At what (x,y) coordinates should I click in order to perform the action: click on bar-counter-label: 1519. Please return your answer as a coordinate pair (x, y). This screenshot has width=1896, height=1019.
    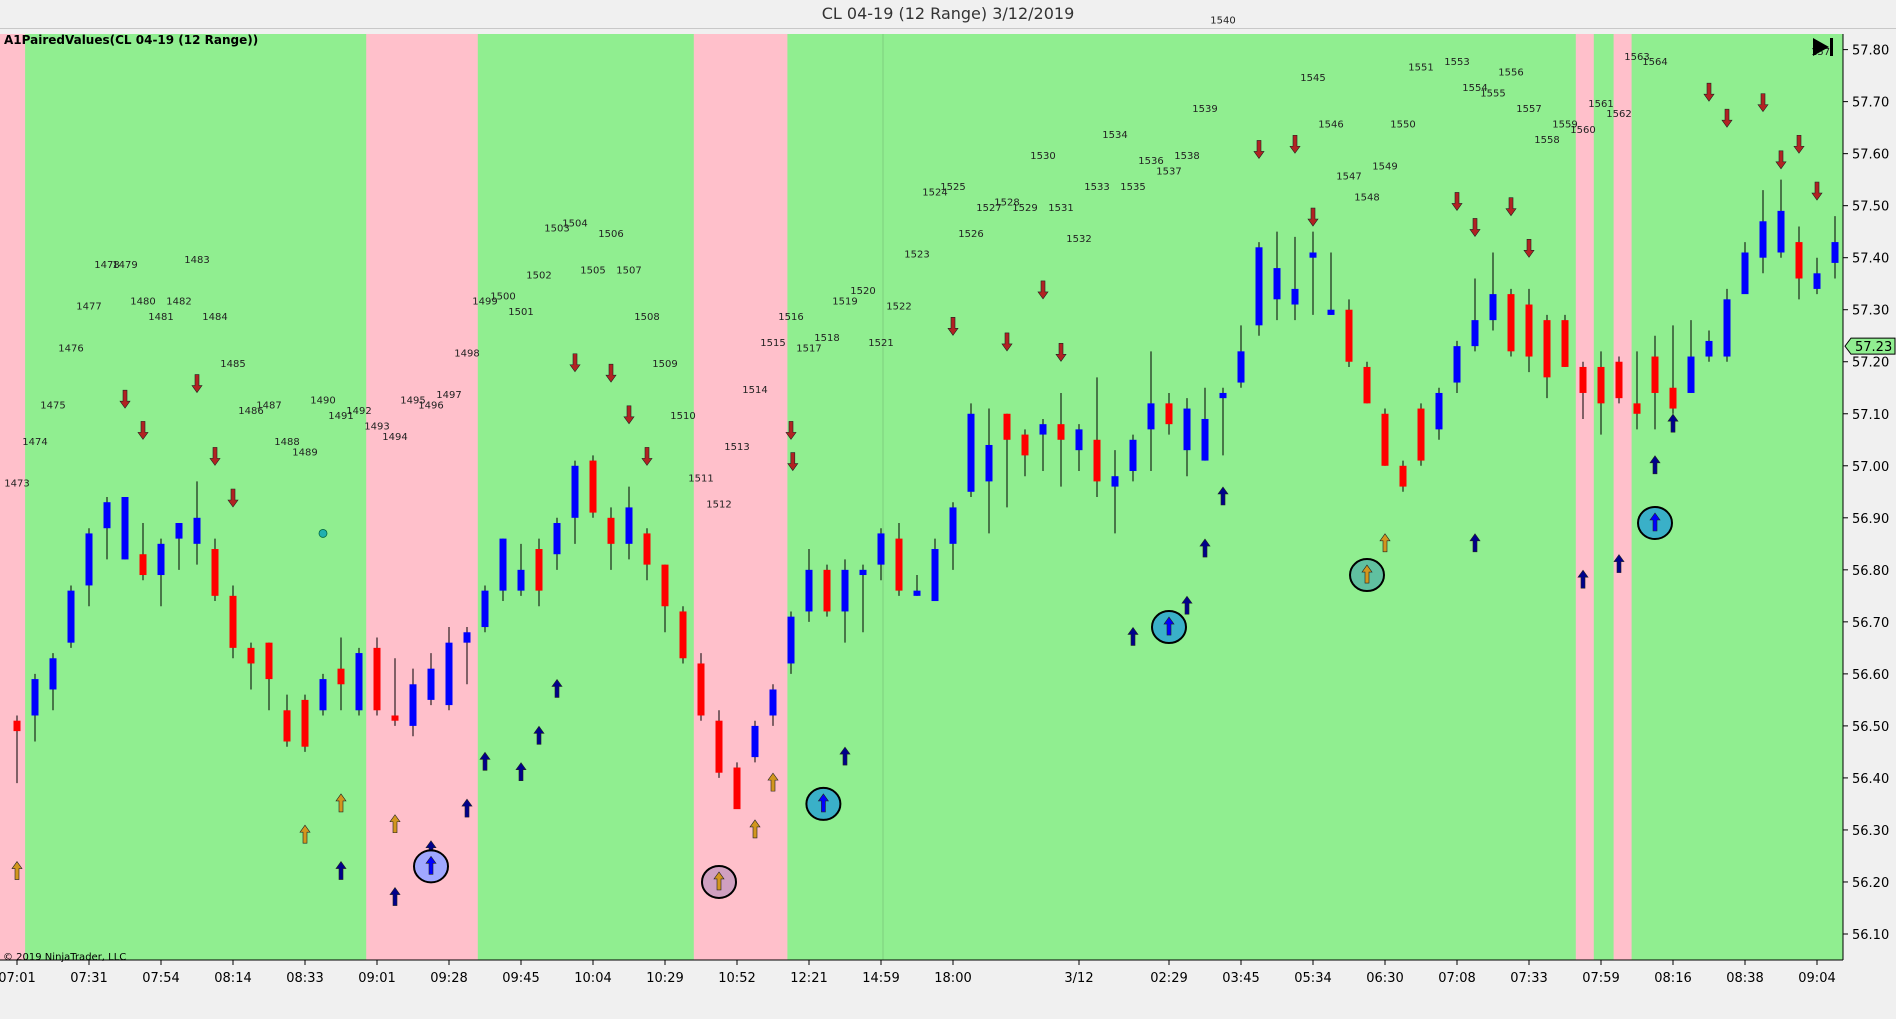
    Looking at the image, I should click on (844, 302).